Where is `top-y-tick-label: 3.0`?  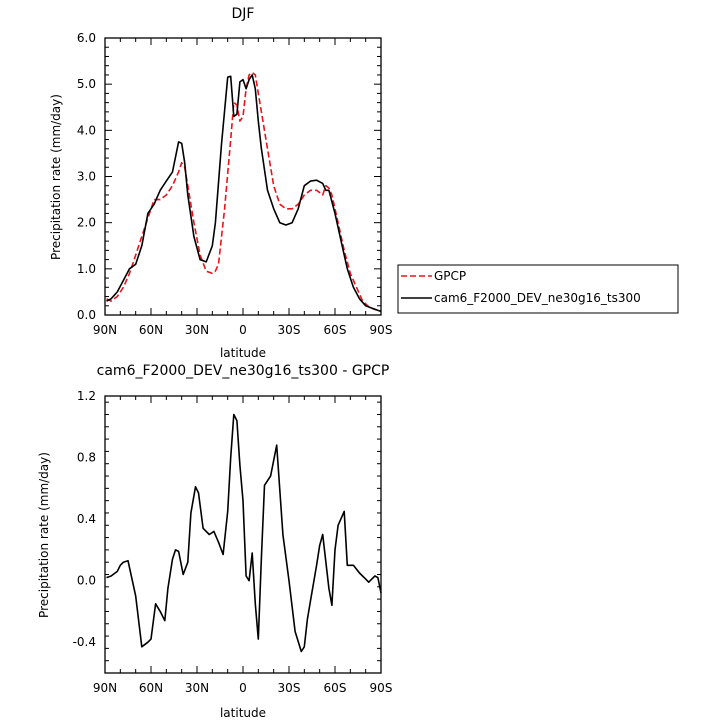 top-y-tick-label: 3.0 is located at coordinates (86, 177).